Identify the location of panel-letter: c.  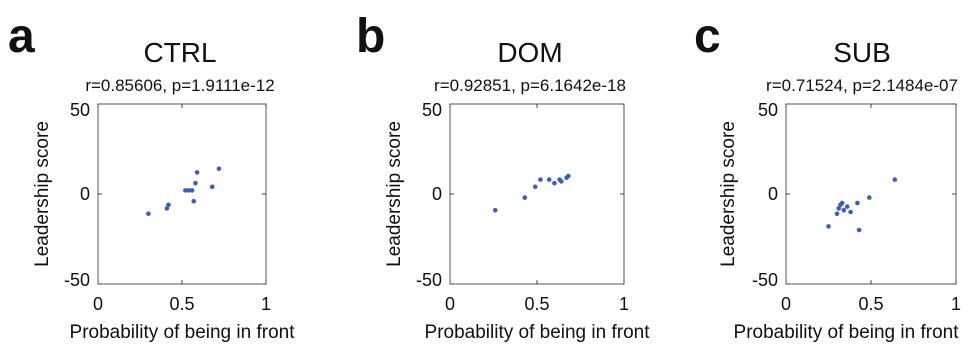
(707, 36).